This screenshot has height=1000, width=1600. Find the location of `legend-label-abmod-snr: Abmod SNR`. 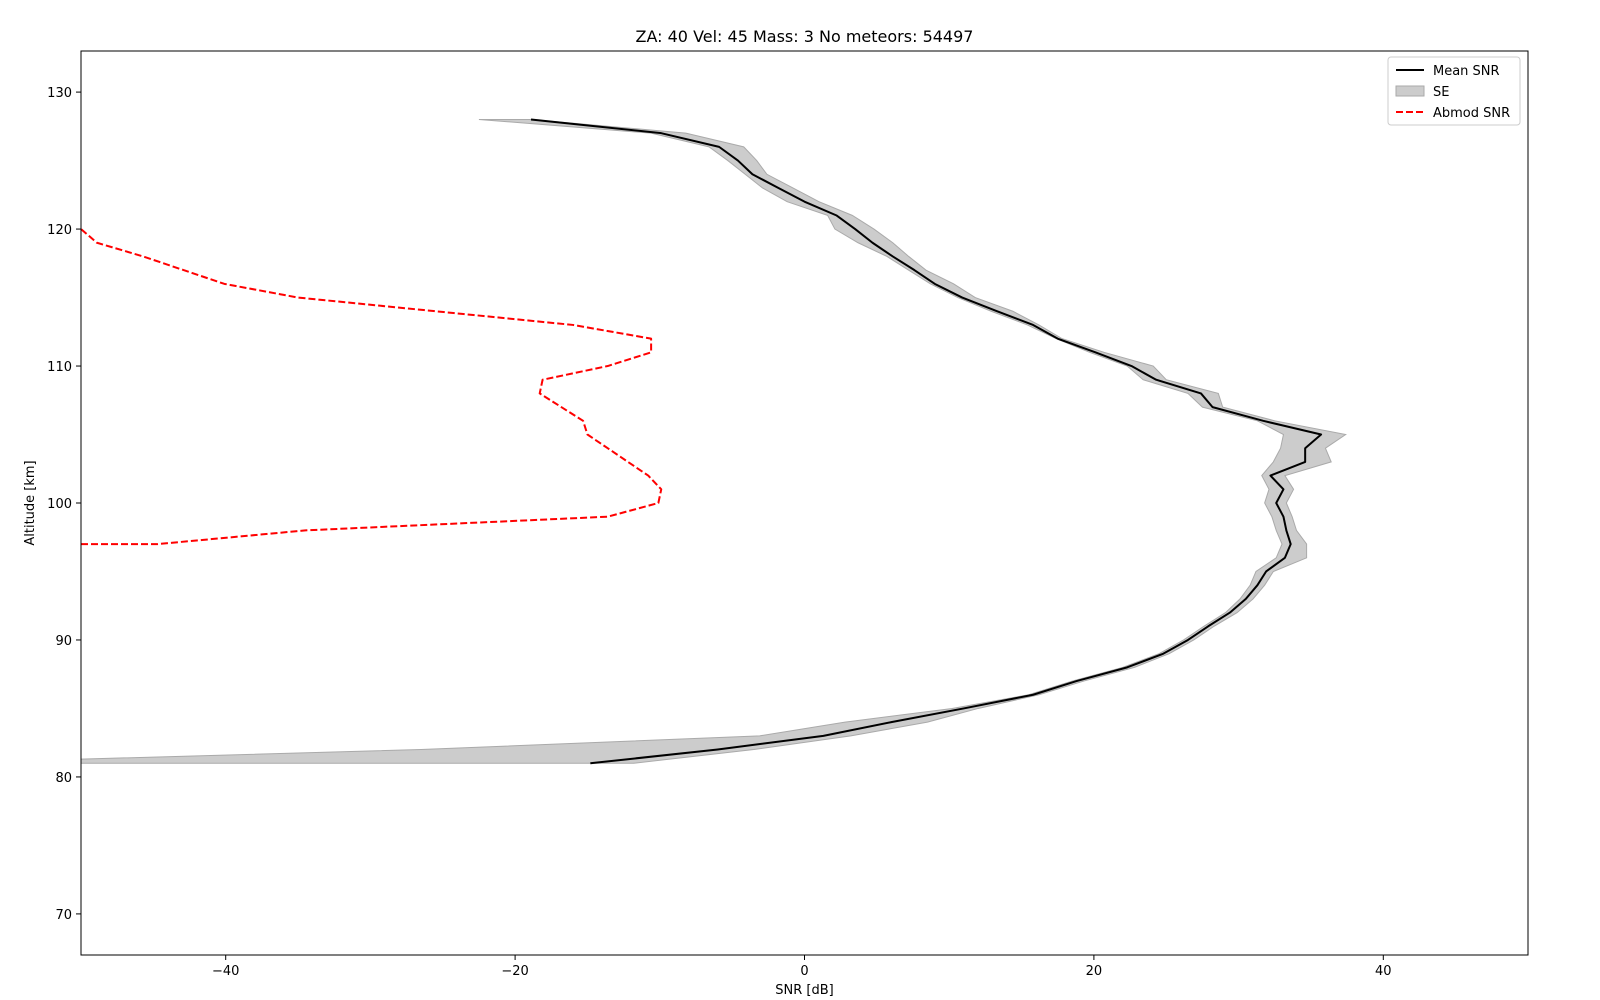

legend-label-abmod-snr: Abmod SNR is located at coordinates (1471, 113).